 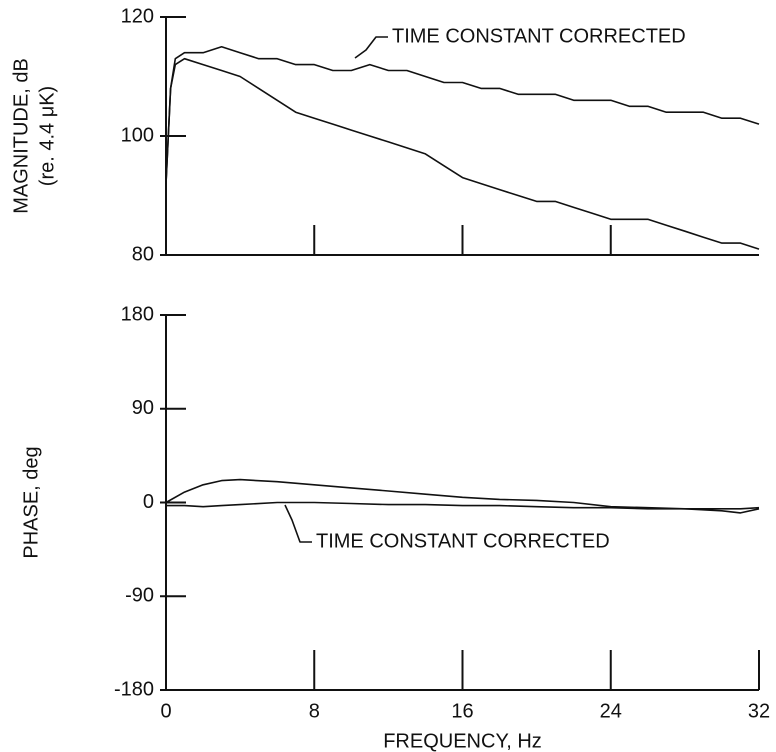 What do you see at coordinates (165, 711) in the screenshot?
I see `x-tick-label: 0` at bounding box center [165, 711].